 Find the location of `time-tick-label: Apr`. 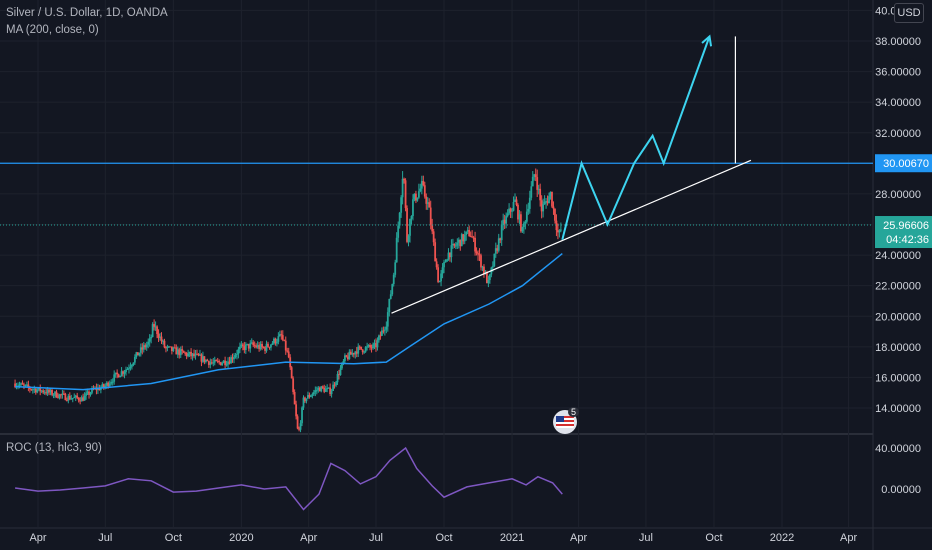

time-tick-label: Apr is located at coordinates (37, 538).